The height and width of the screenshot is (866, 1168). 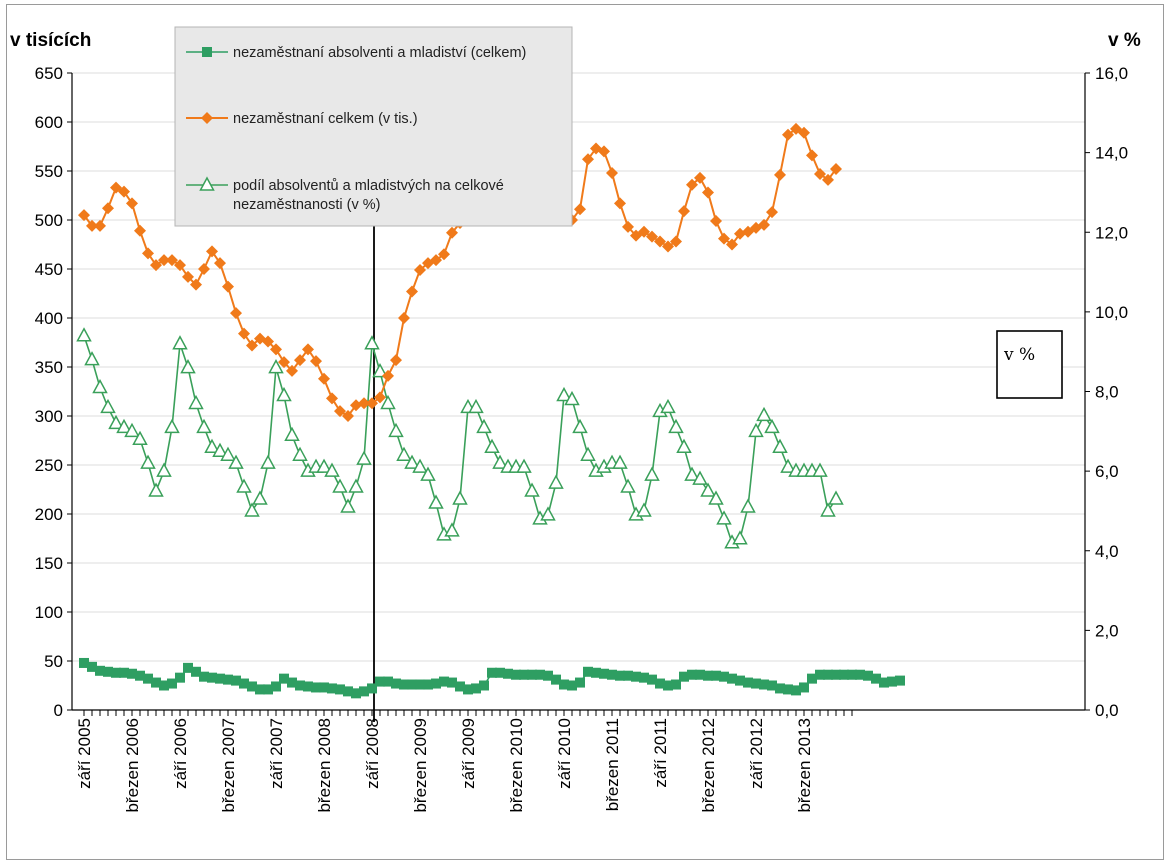 What do you see at coordinates (207, 118) in the screenshot?
I see `legend-marker-diamond` at bounding box center [207, 118].